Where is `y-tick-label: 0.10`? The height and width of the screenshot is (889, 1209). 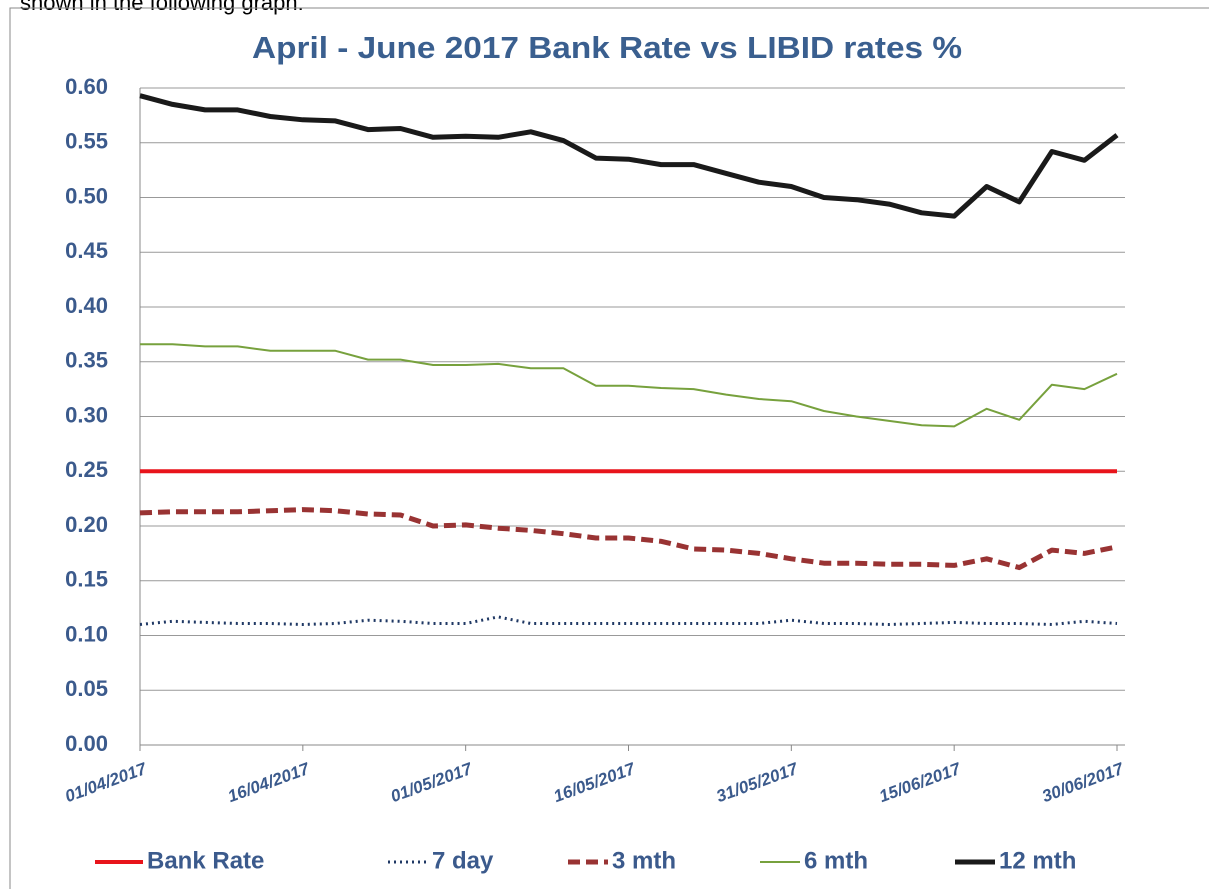
y-tick-label: 0.10 is located at coordinates (86, 633).